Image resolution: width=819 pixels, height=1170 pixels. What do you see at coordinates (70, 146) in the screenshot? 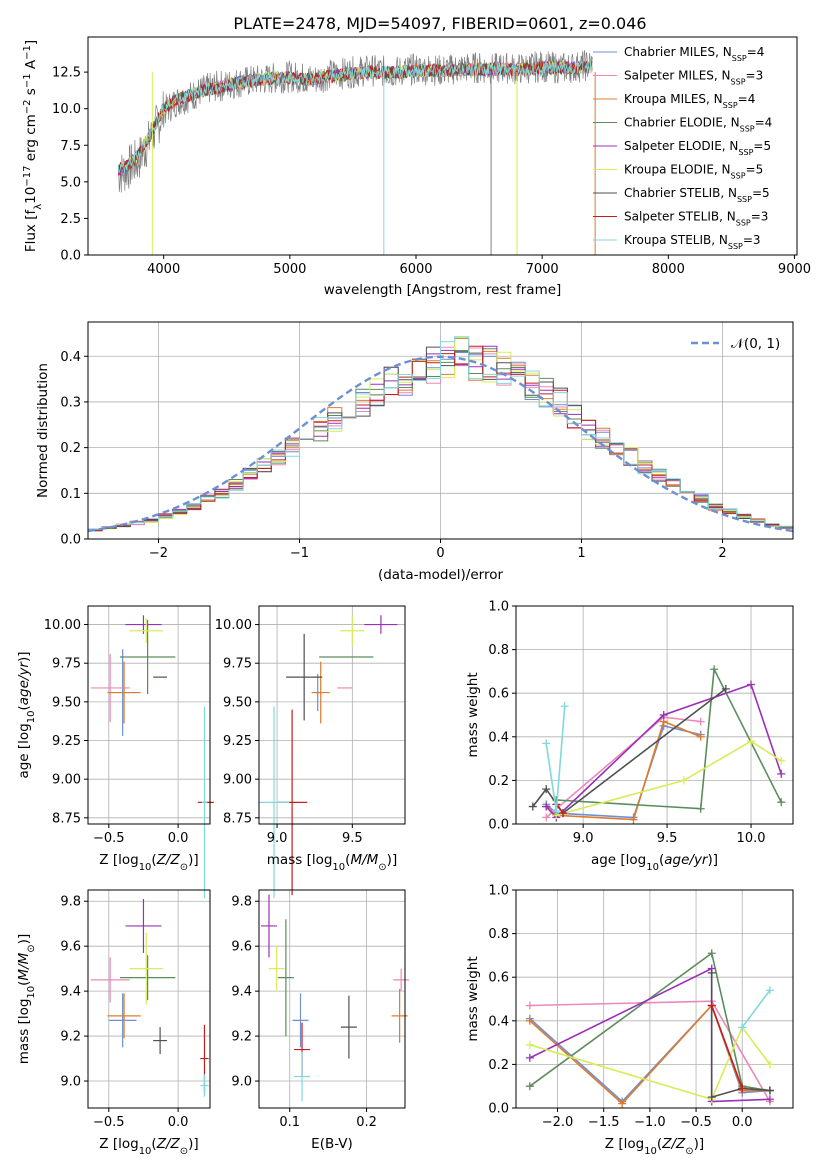
I see `y-tick-label: 7.5` at bounding box center [70, 146].